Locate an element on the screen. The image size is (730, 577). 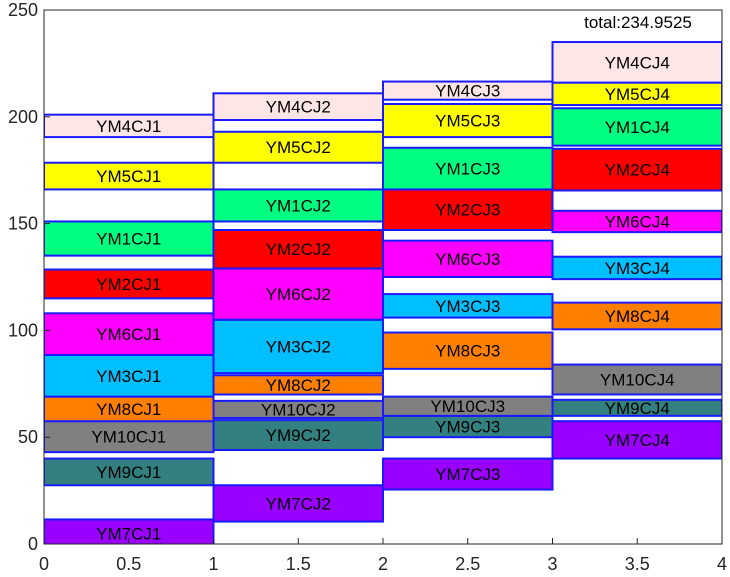
block-label-ym2cj4: YM2CJ4 is located at coordinates (637, 170).